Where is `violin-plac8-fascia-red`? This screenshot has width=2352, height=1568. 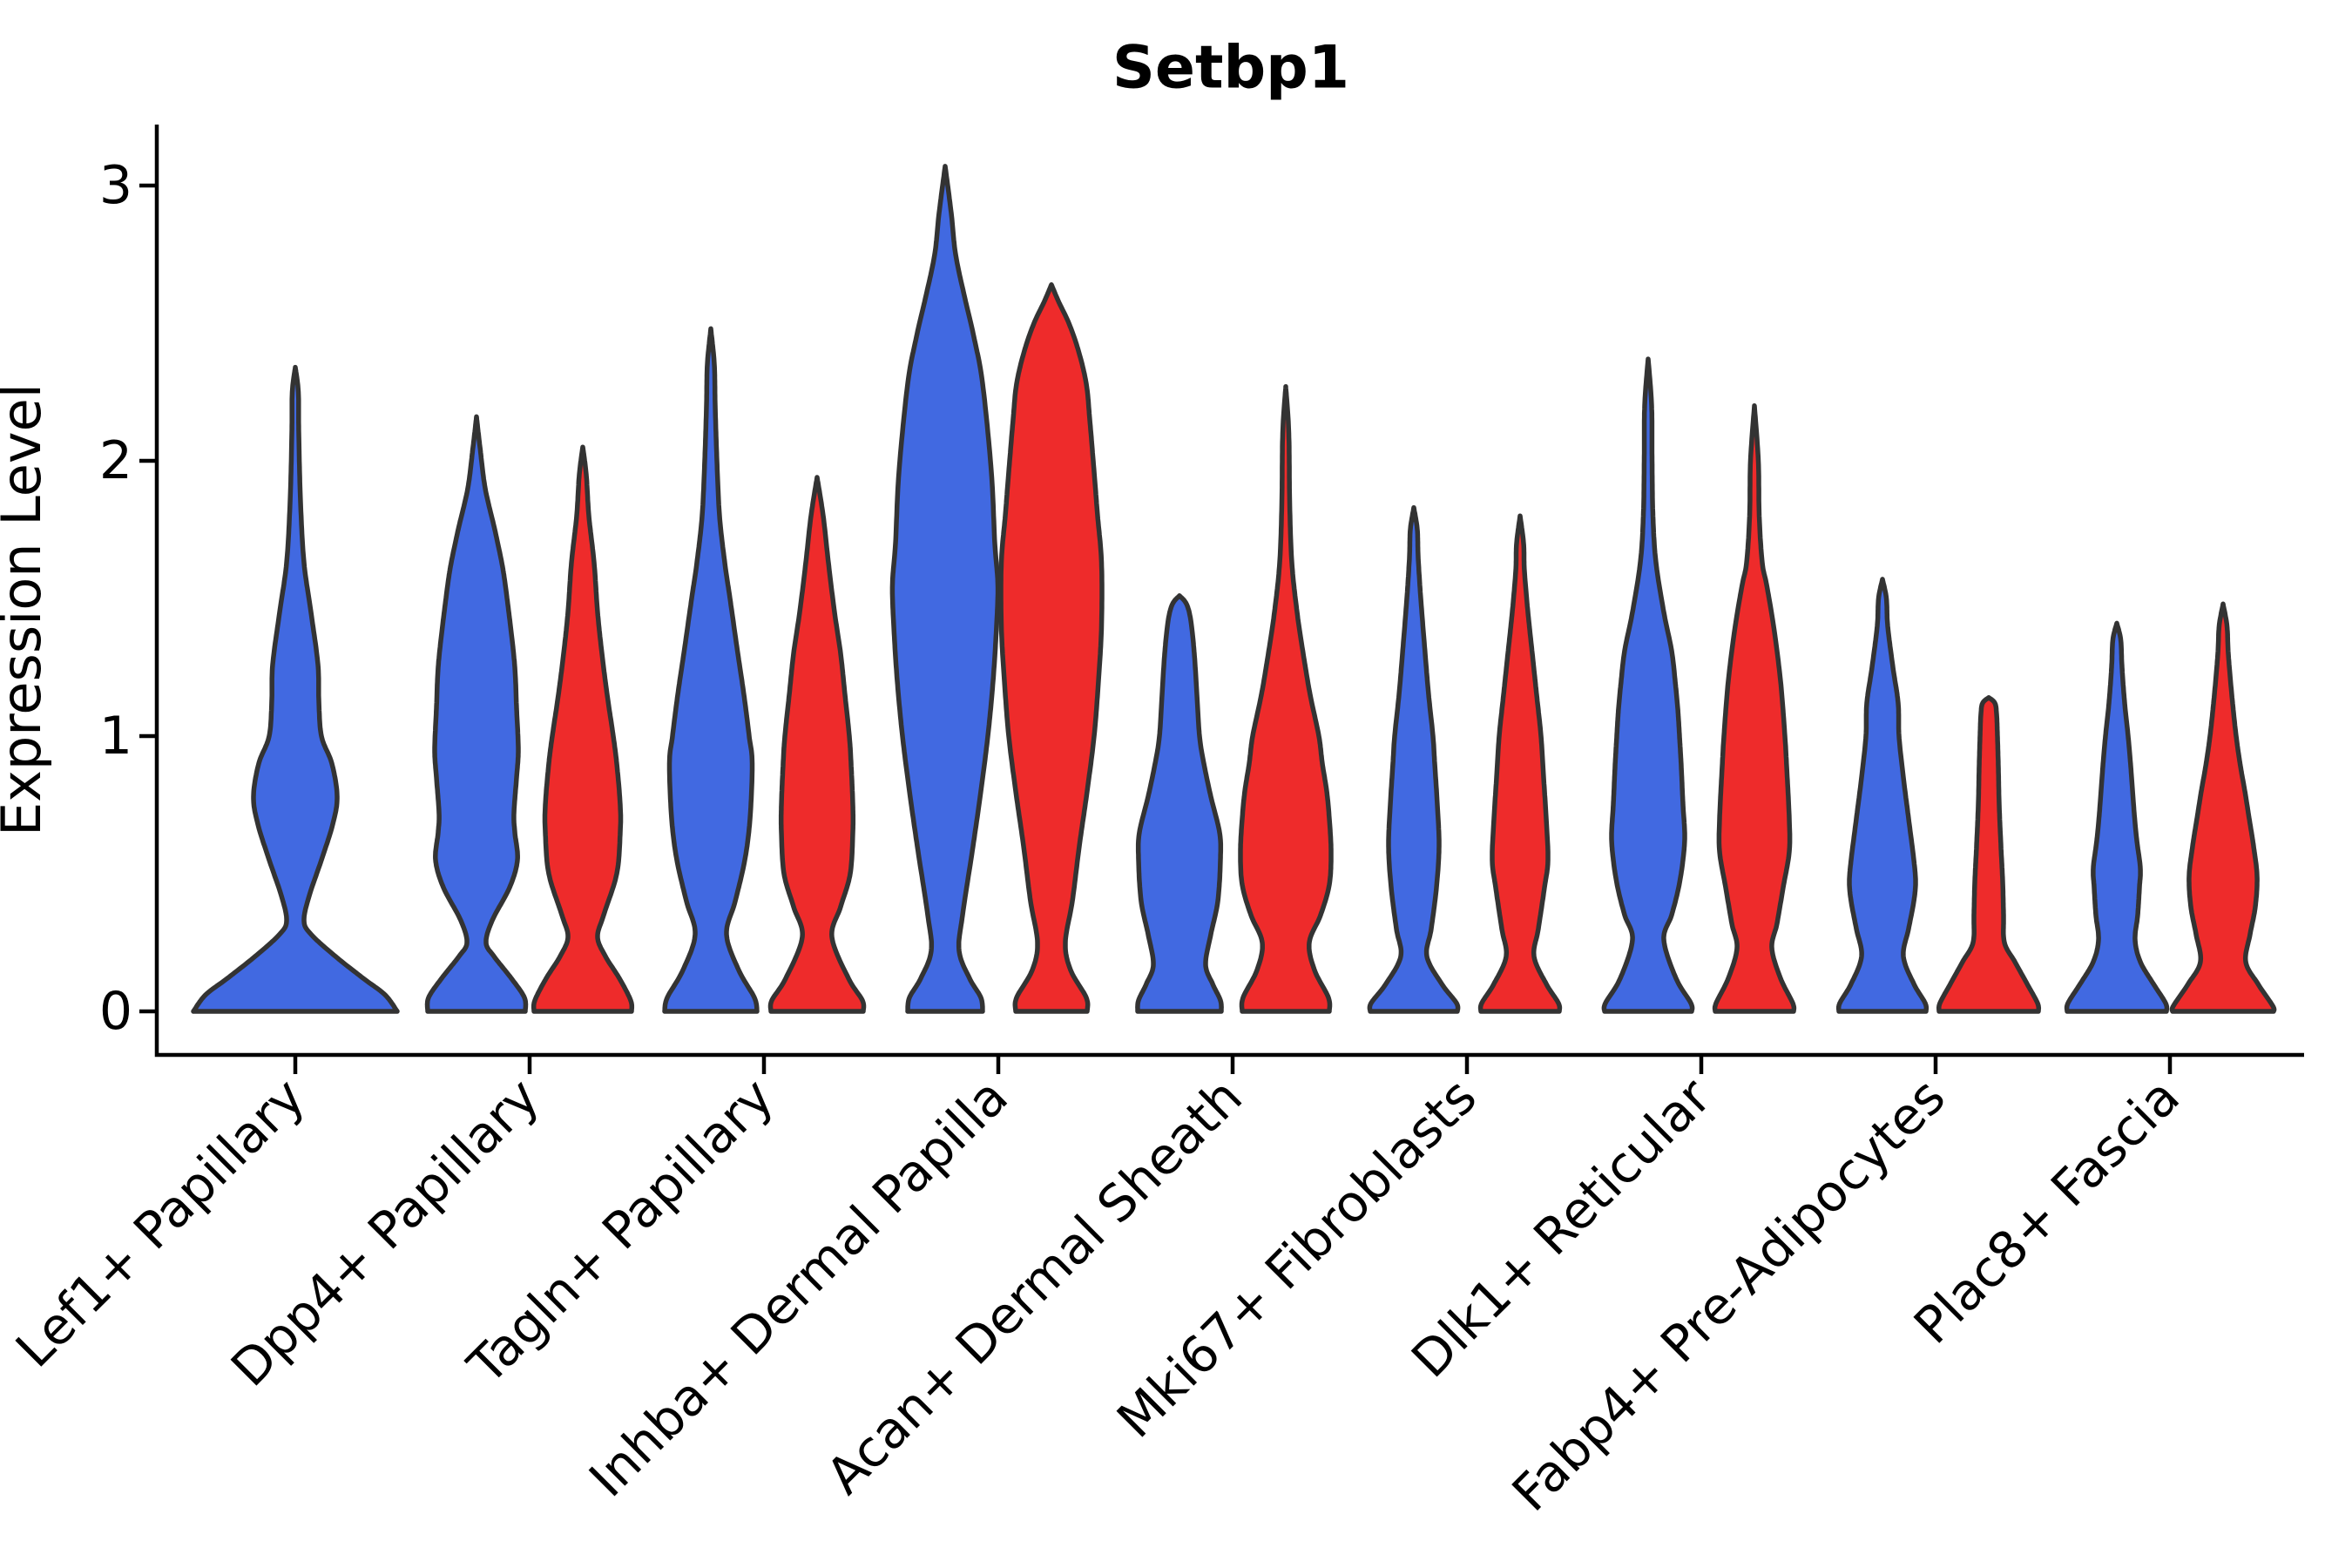
violin-plac8-fascia-red is located at coordinates (2223, 807).